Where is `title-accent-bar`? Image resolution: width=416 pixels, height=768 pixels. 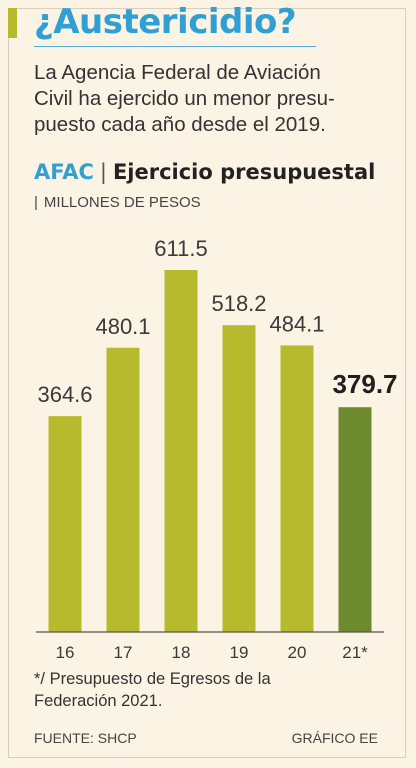 title-accent-bar is located at coordinates (12, 23).